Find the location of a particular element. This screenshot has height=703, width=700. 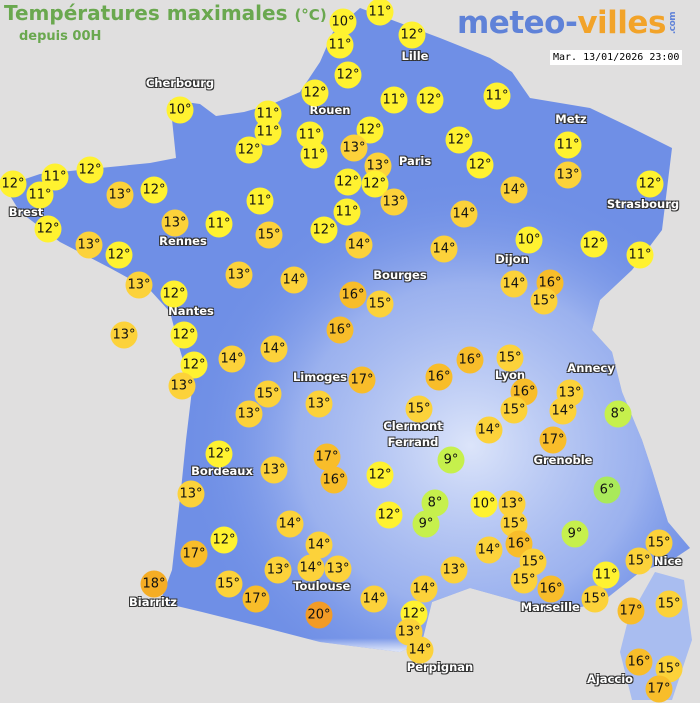

temperature-marker: 20° is located at coordinates (319, 615).